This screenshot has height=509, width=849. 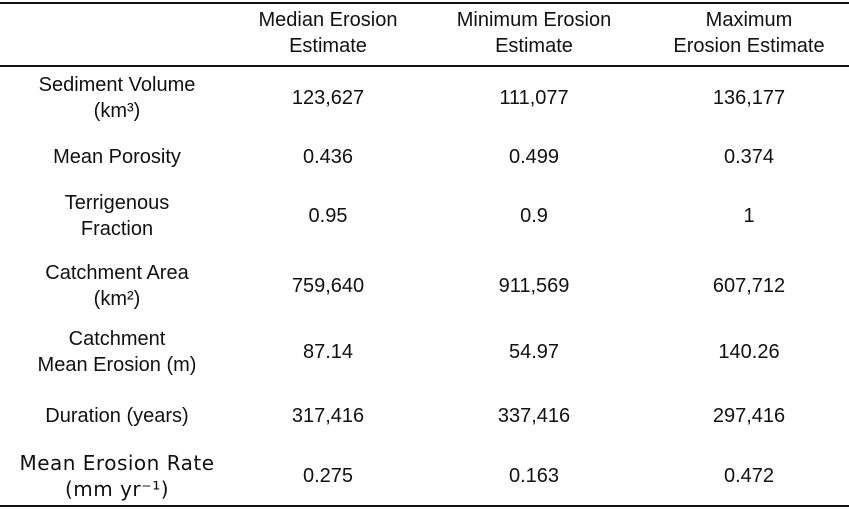 I want to click on table-cell: 297,416, so click(x=749, y=416).